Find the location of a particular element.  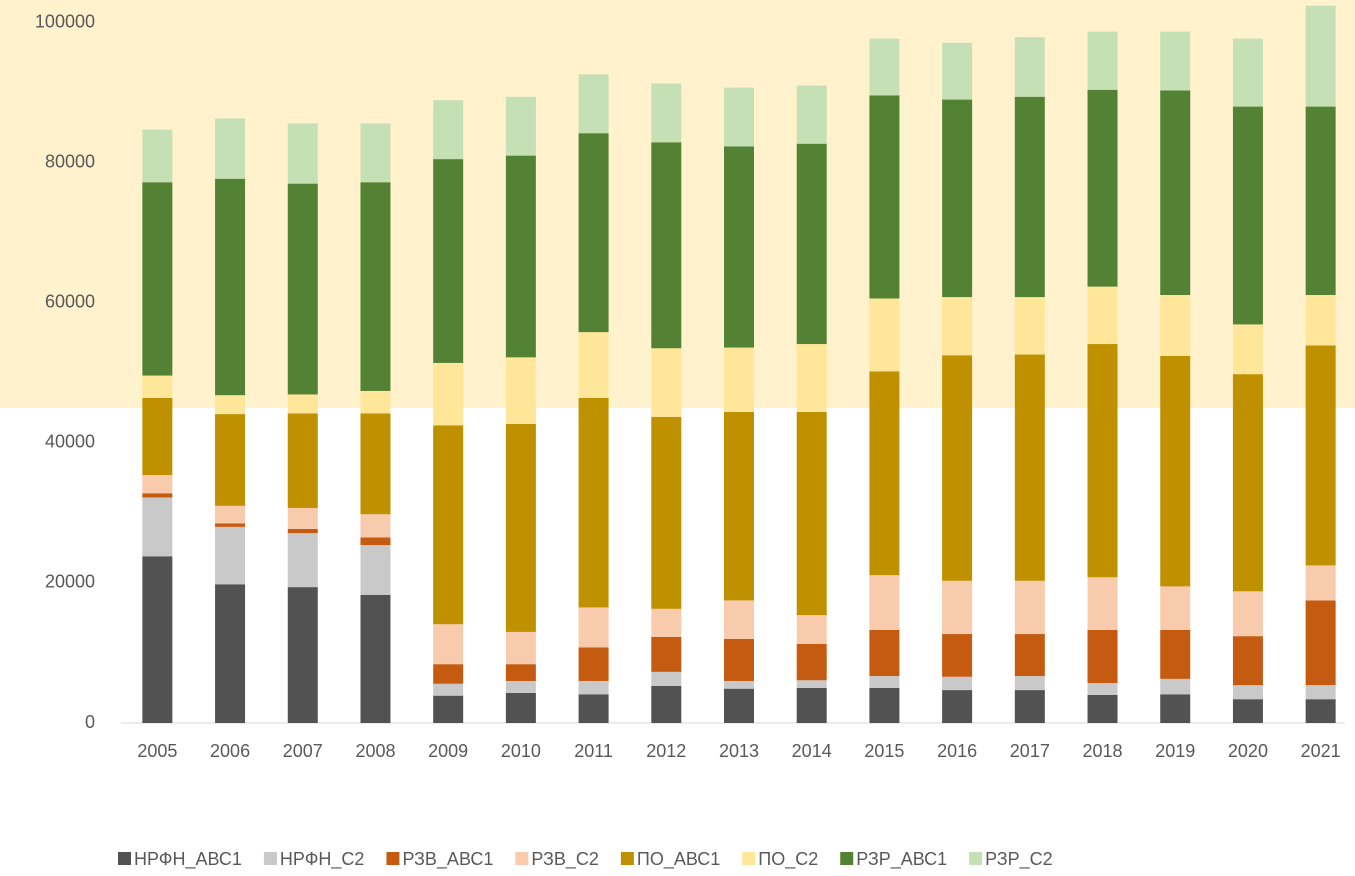

x-tick-label: 2016 is located at coordinates (957, 751).